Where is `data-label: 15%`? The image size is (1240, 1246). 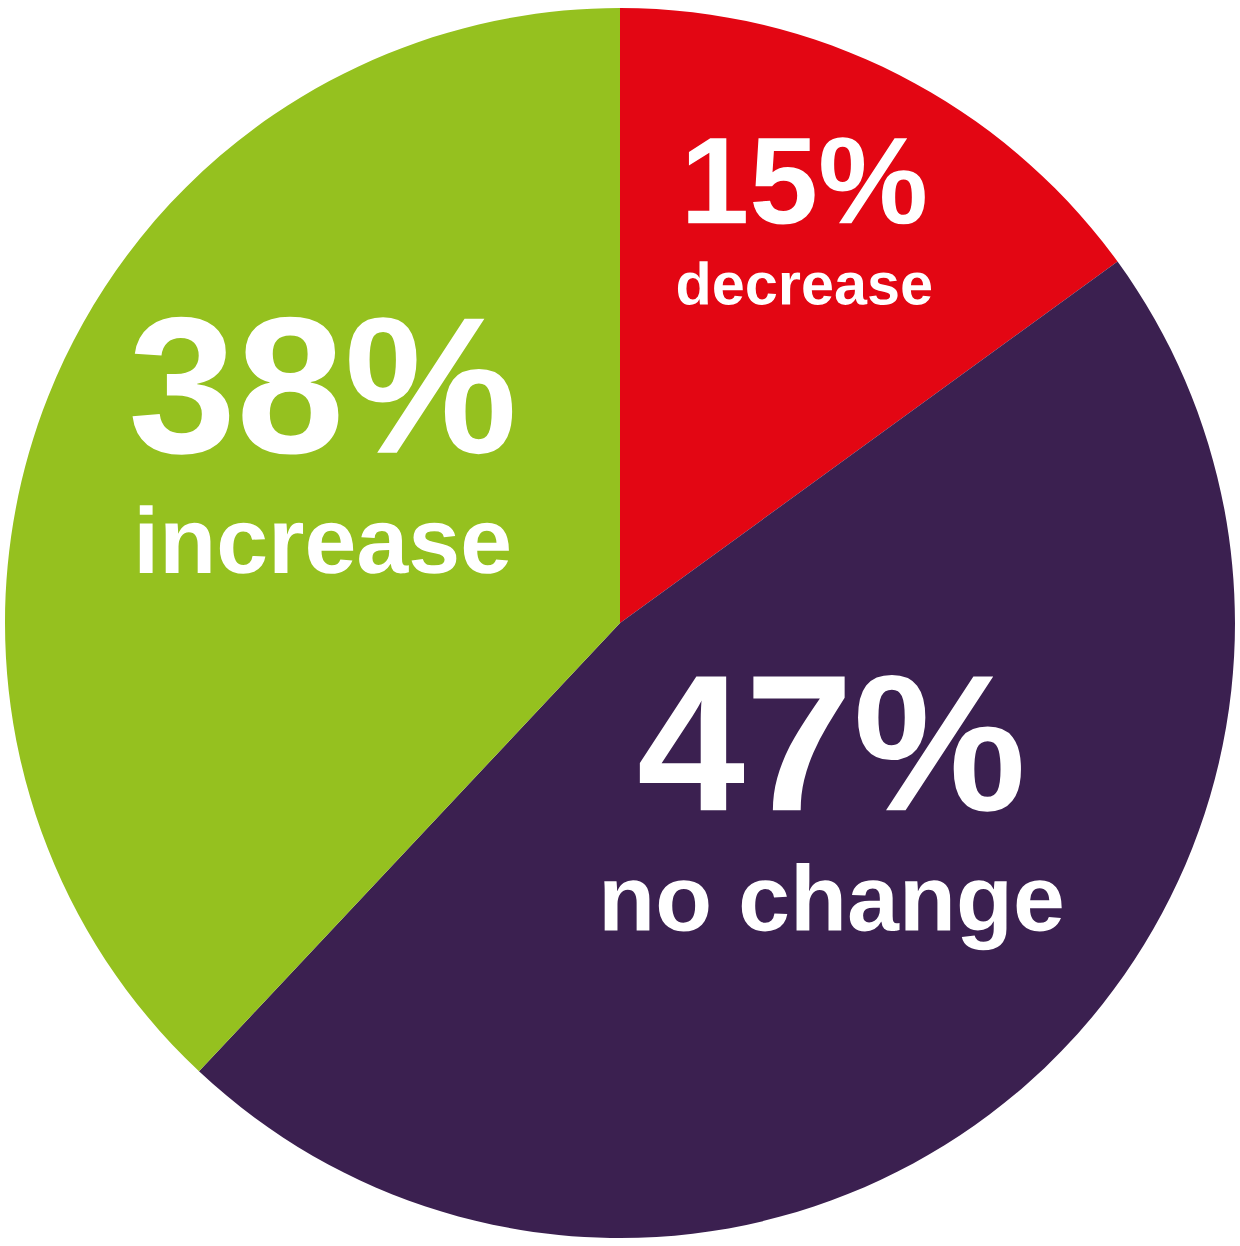
data-label: 15% is located at coordinates (806, 181).